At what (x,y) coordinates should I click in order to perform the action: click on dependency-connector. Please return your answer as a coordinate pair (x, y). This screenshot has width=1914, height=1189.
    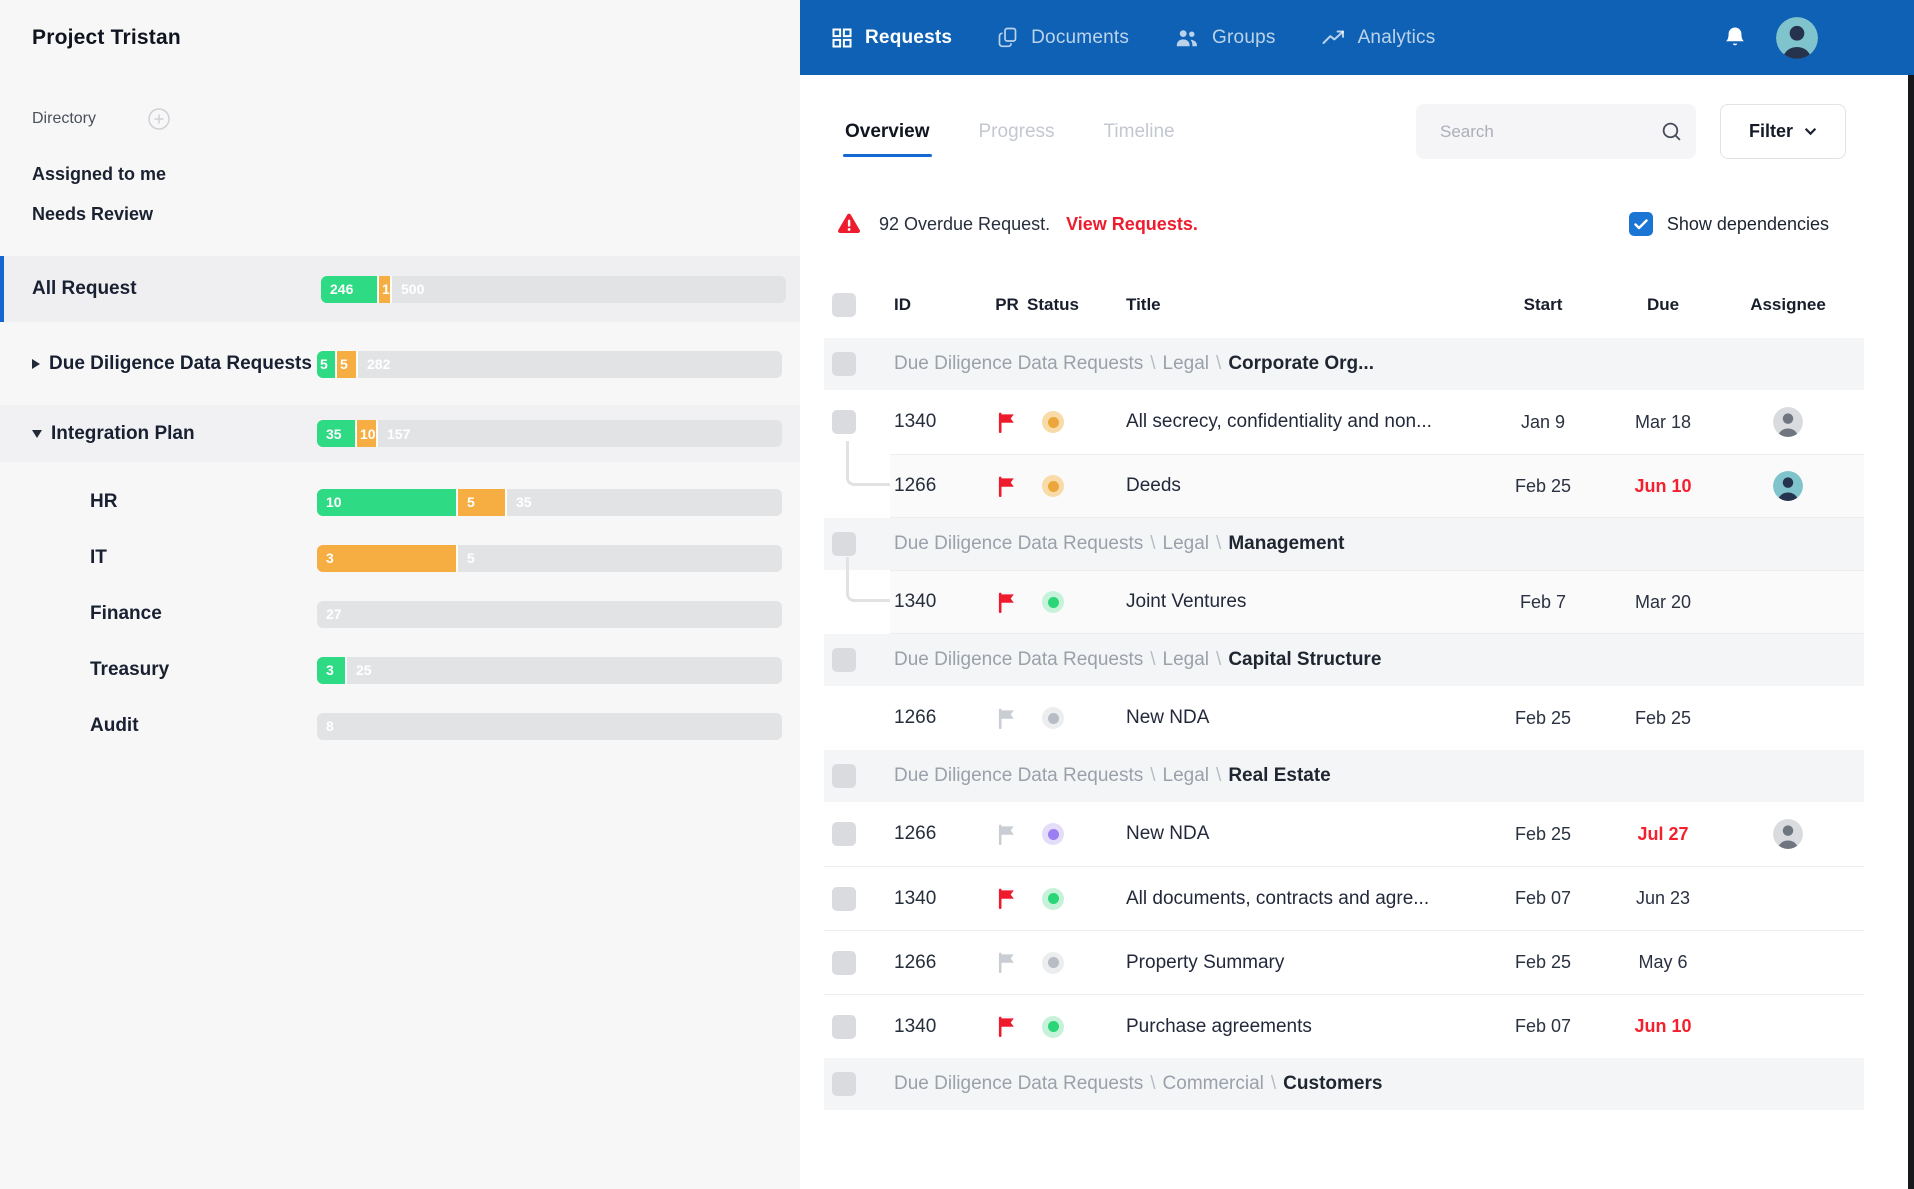
    Looking at the image, I should click on (868, 579).